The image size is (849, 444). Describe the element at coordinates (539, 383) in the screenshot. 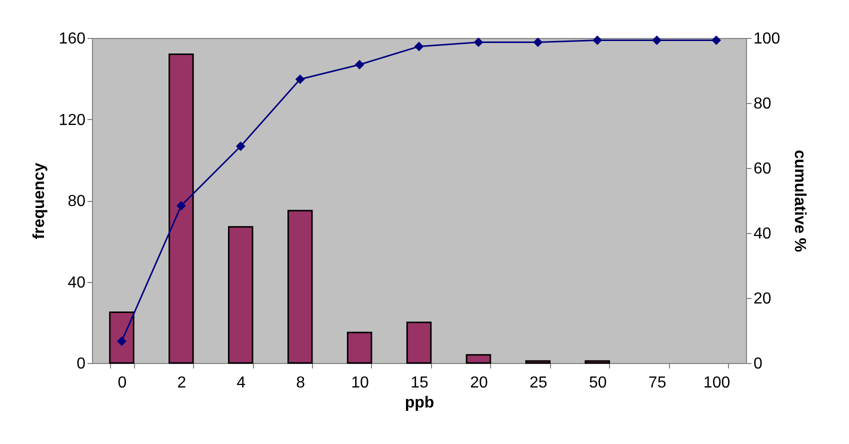

I see `x-tick-label: 25` at that location.